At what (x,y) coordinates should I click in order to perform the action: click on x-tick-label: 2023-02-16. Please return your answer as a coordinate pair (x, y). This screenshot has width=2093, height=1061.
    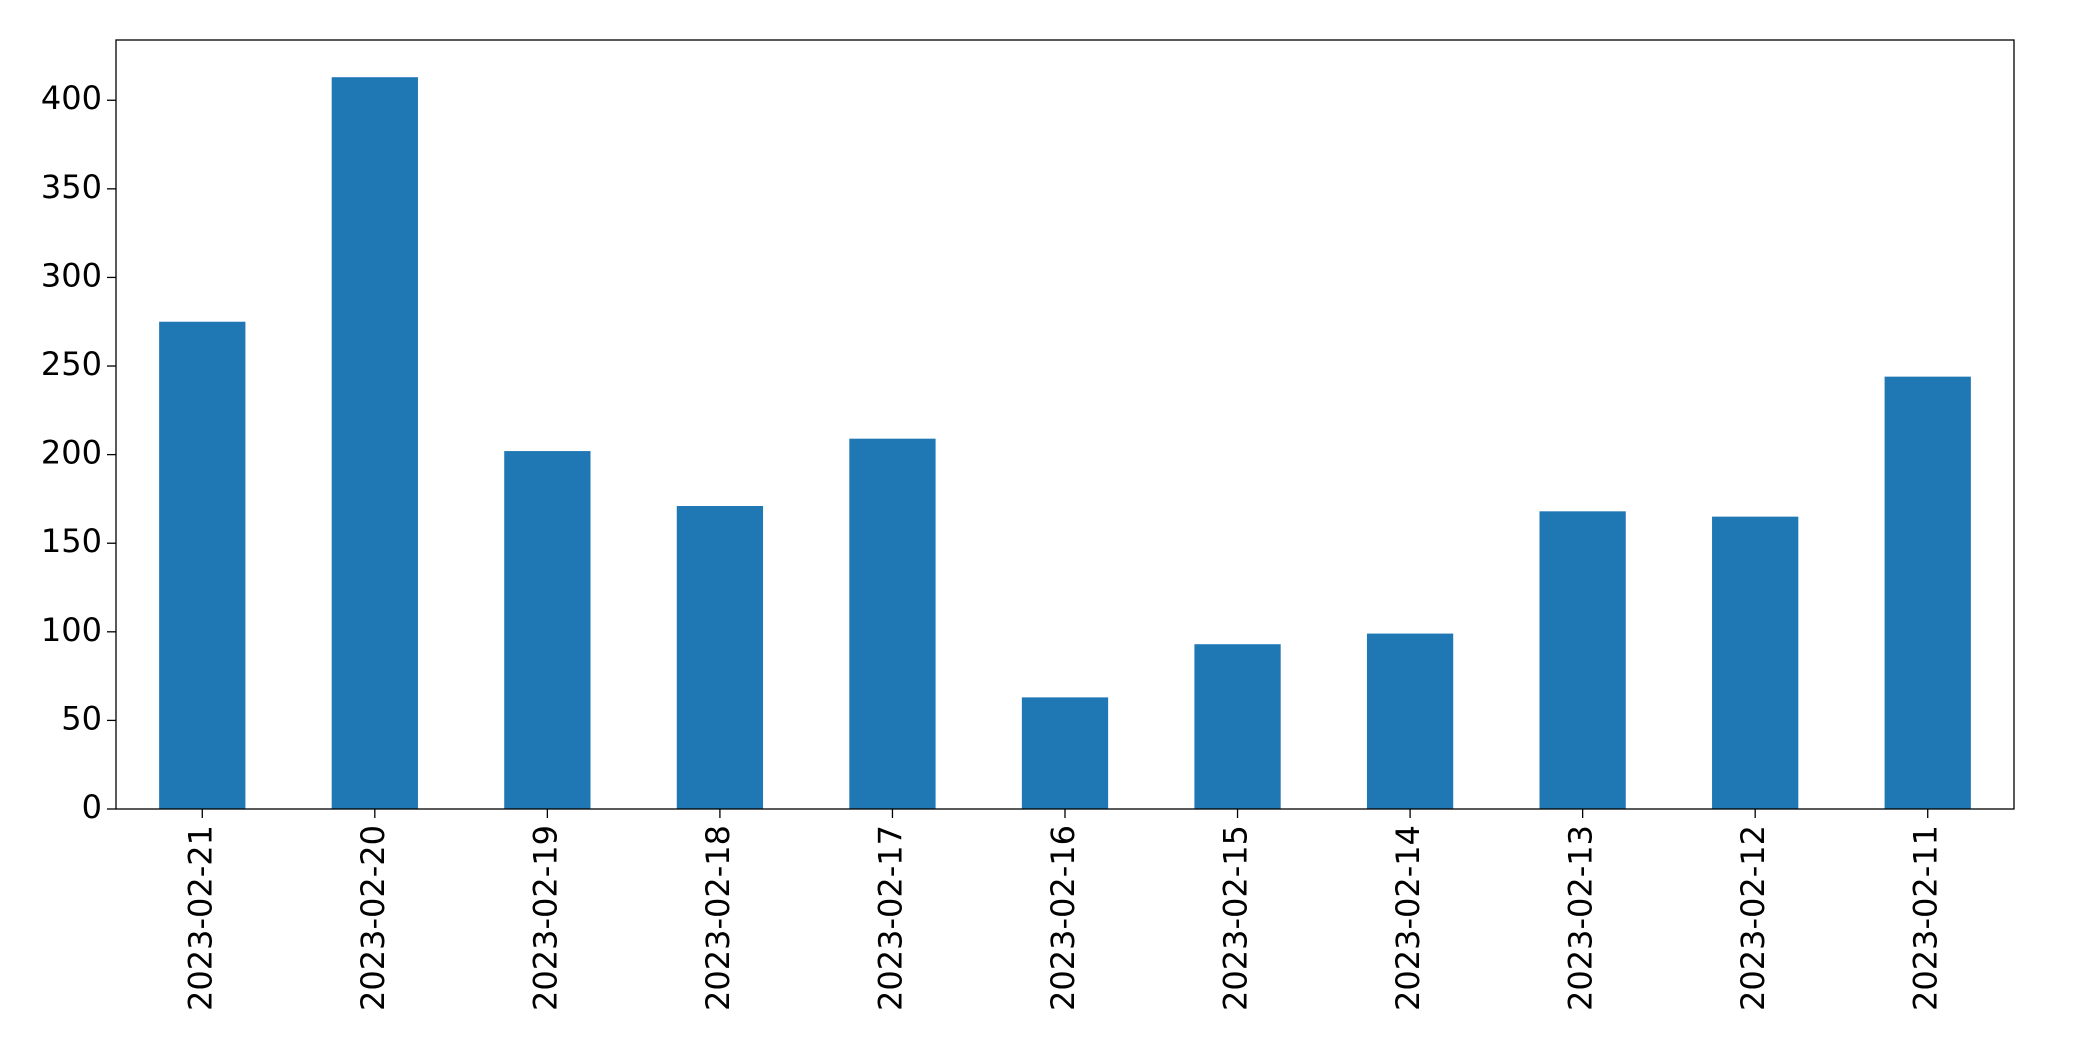
    Looking at the image, I should click on (1063, 918).